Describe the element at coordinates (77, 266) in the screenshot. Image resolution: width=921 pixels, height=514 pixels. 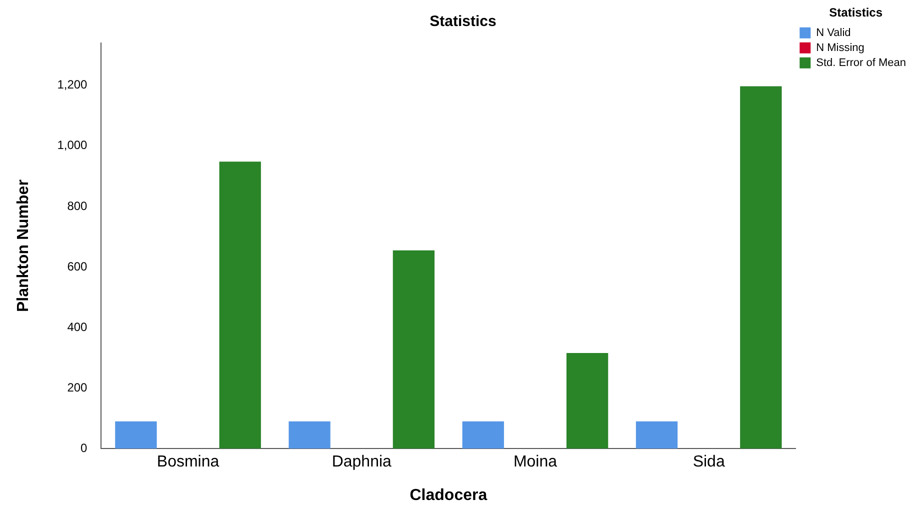
I see `y-tick-label: 600` at that location.